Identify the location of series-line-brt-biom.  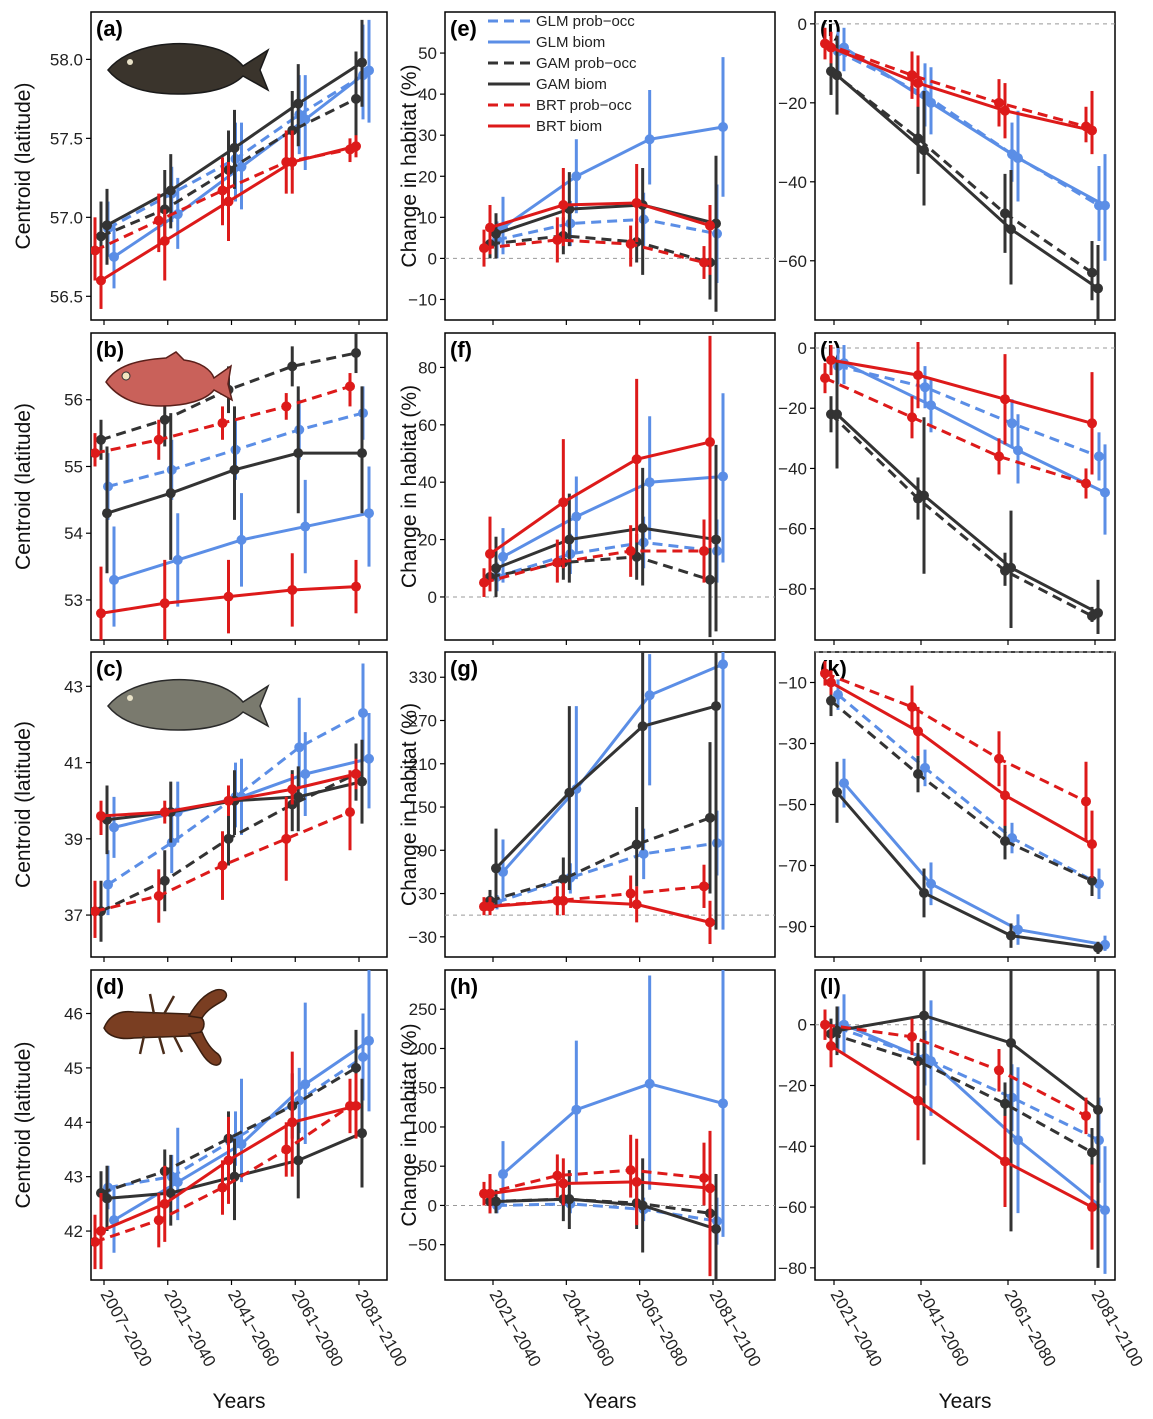
(600, 911).